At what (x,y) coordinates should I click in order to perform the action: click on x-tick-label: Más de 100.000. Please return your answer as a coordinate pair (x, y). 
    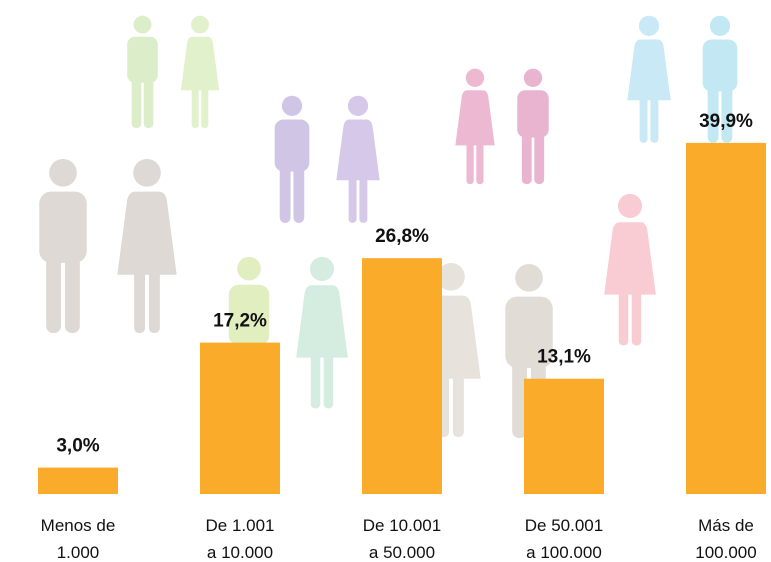
    Looking at the image, I should click on (726, 539).